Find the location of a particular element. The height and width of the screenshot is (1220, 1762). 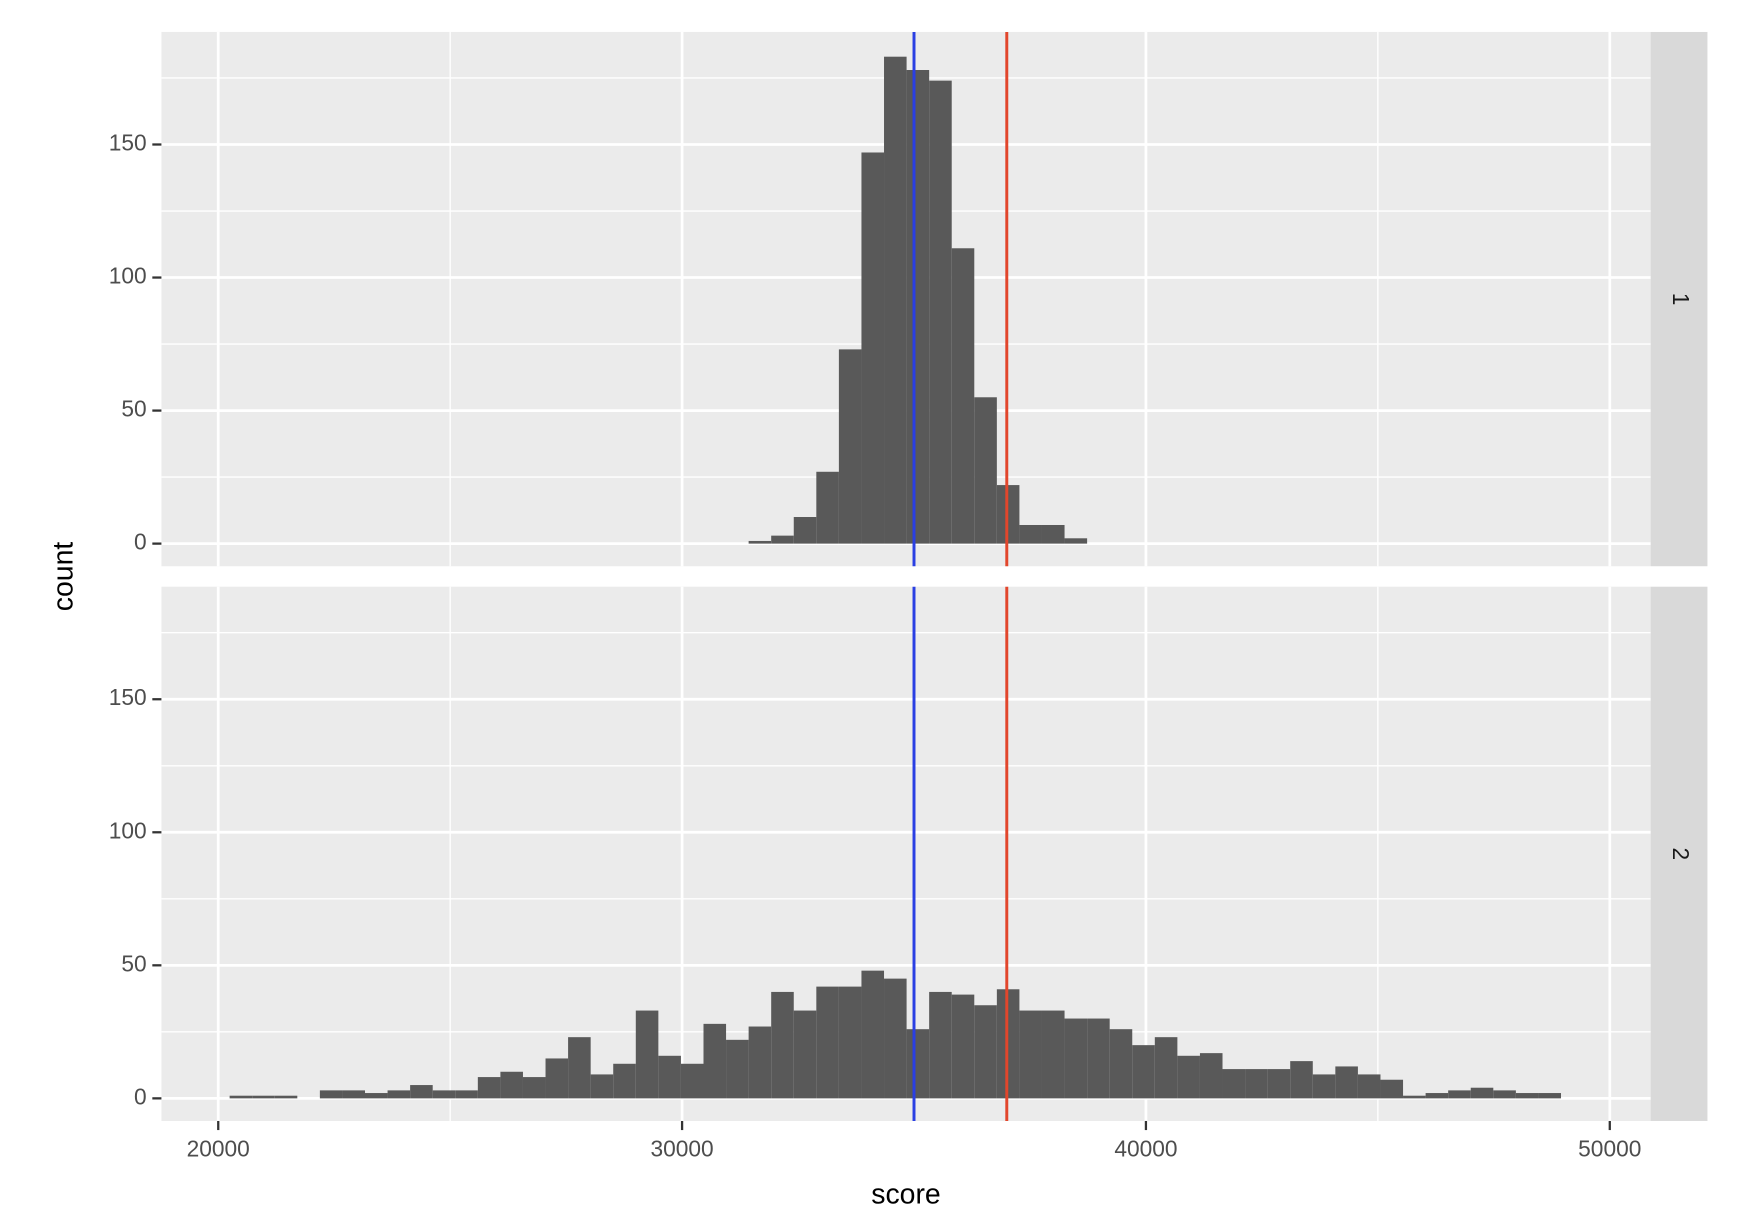

facet-label: 1 is located at coordinates (1681, 299).